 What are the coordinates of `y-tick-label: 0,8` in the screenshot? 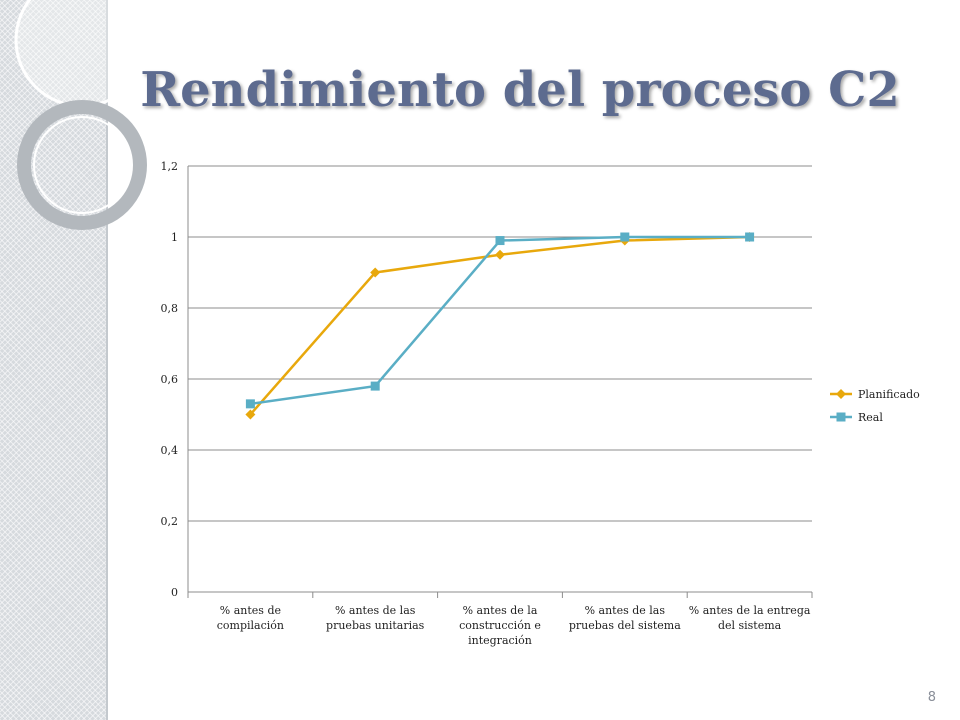 It's located at (170, 308).